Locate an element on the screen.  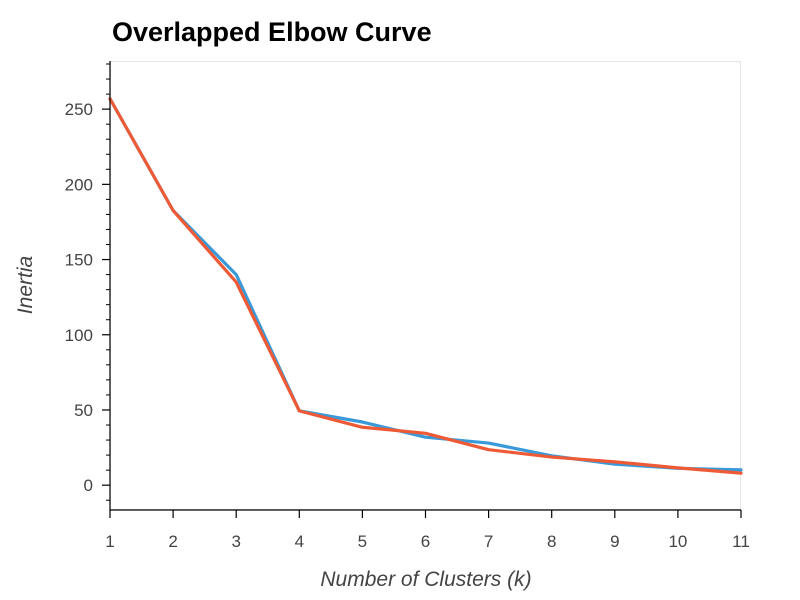
x-tick-label: 2 is located at coordinates (172, 541).